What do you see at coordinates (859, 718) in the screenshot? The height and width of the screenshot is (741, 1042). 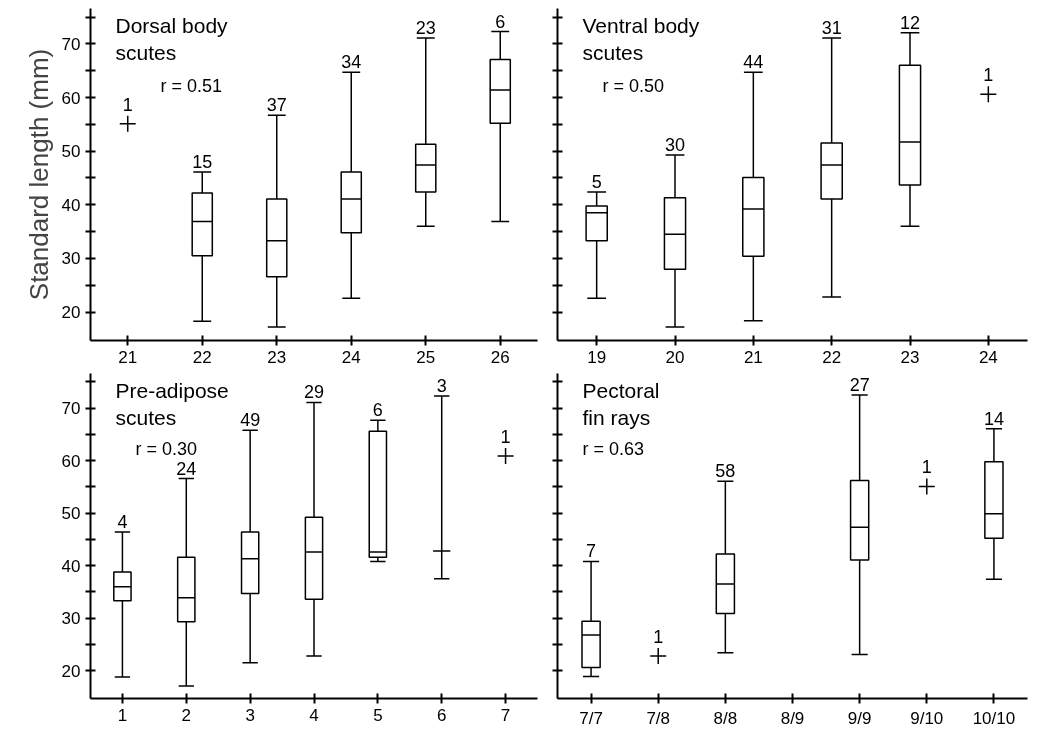 I see `x-tick-label: 9/9` at bounding box center [859, 718].